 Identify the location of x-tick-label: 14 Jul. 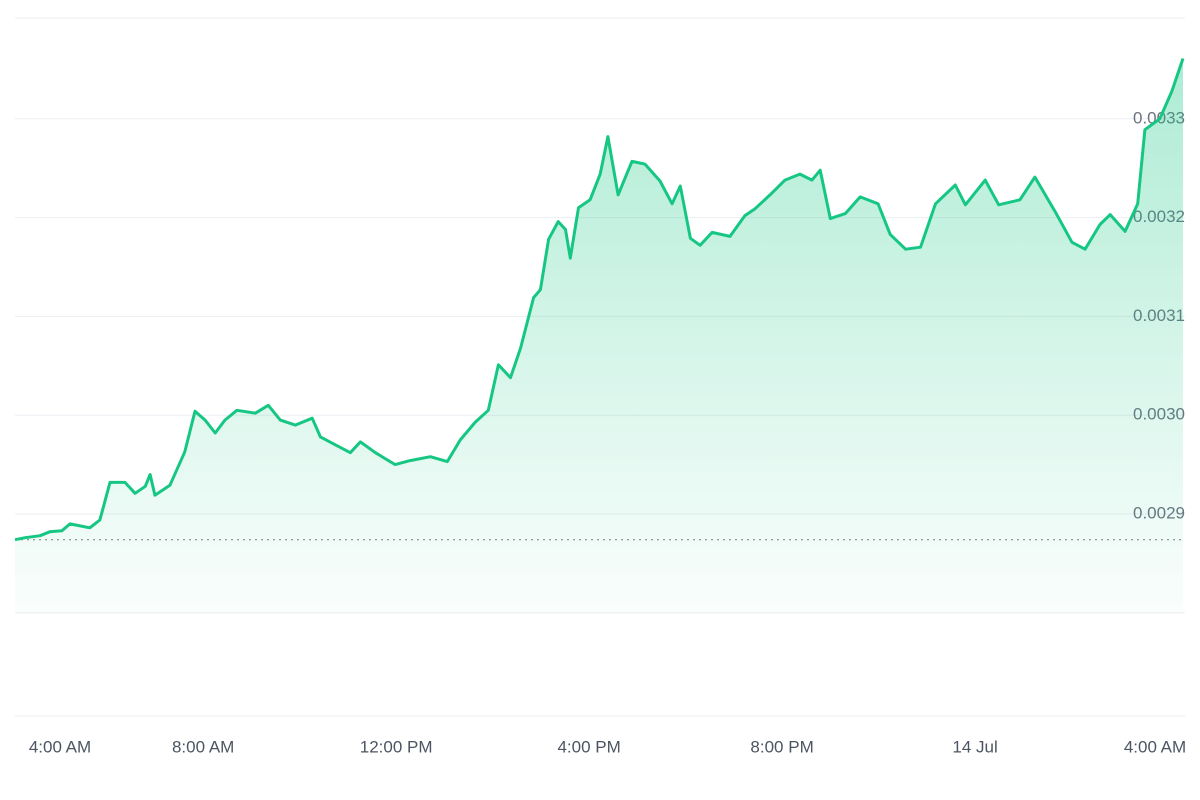
(974, 746).